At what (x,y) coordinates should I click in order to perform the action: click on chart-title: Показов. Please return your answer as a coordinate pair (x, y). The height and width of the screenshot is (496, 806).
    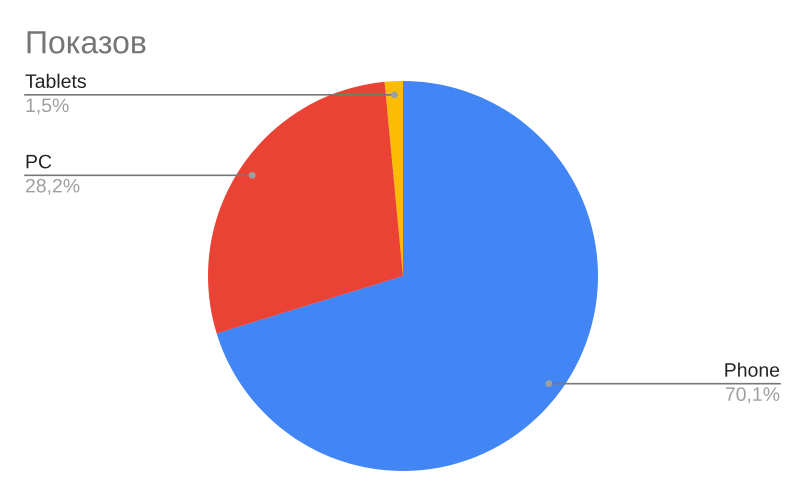
    Looking at the image, I should click on (87, 42).